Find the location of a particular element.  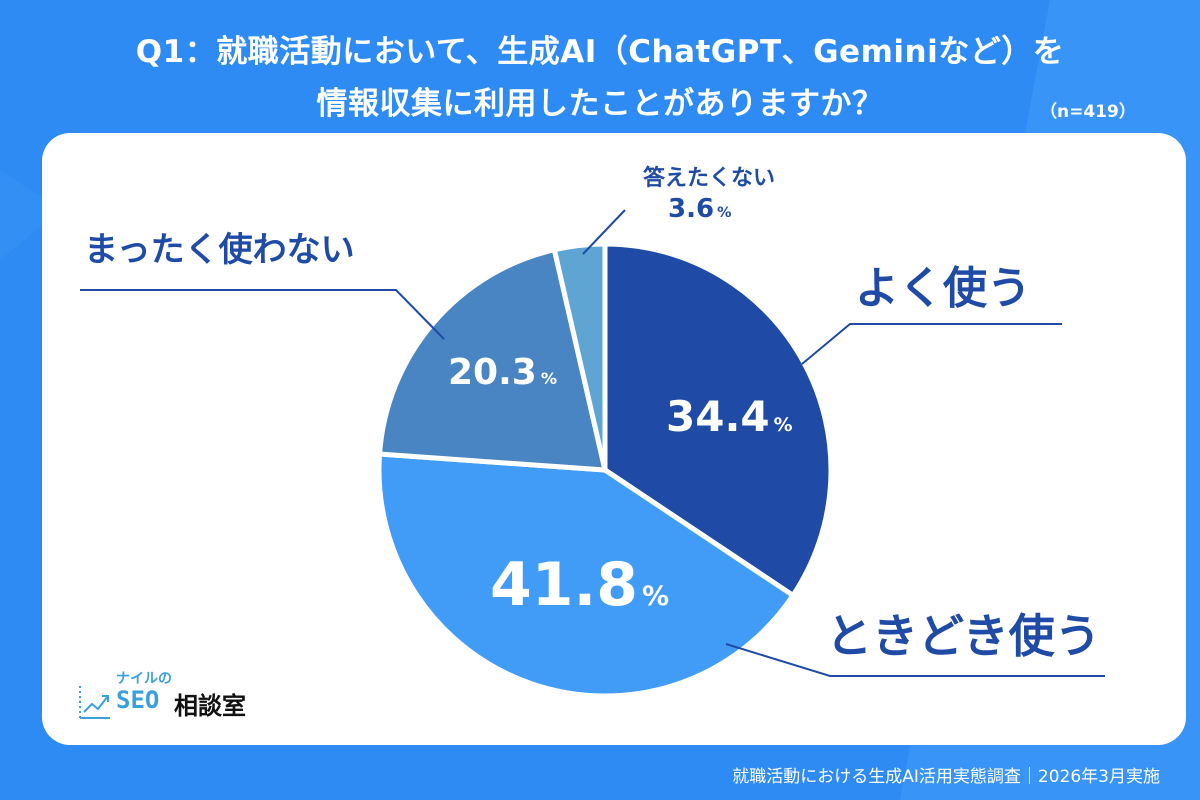

callout-line-tokidoki is located at coordinates (915, 660).